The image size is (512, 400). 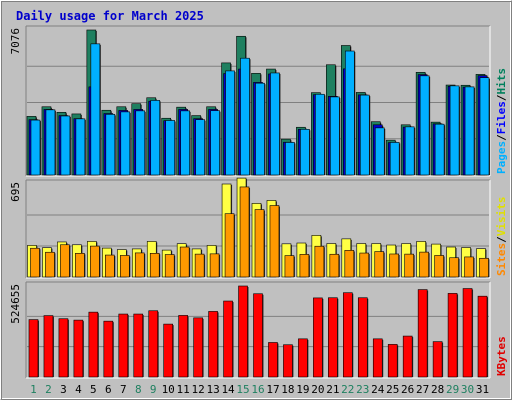 What do you see at coordinates (317, 389) in the screenshot?
I see `x-tick-label-day-20: 20` at bounding box center [317, 389].